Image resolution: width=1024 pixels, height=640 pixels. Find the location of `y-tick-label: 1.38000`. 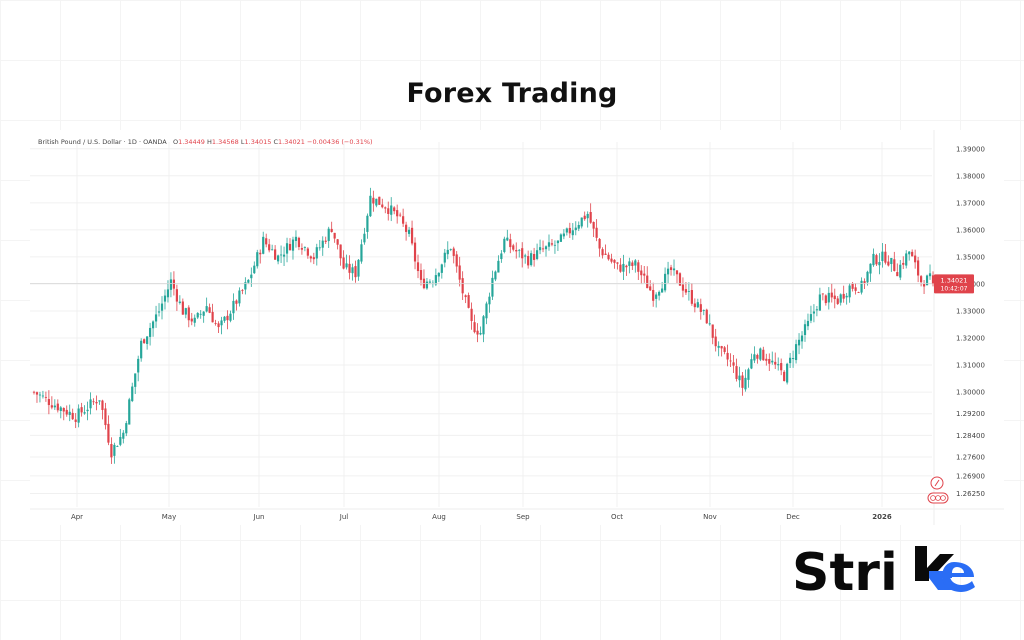

y-tick-label: 1.38000 is located at coordinates (970, 176).